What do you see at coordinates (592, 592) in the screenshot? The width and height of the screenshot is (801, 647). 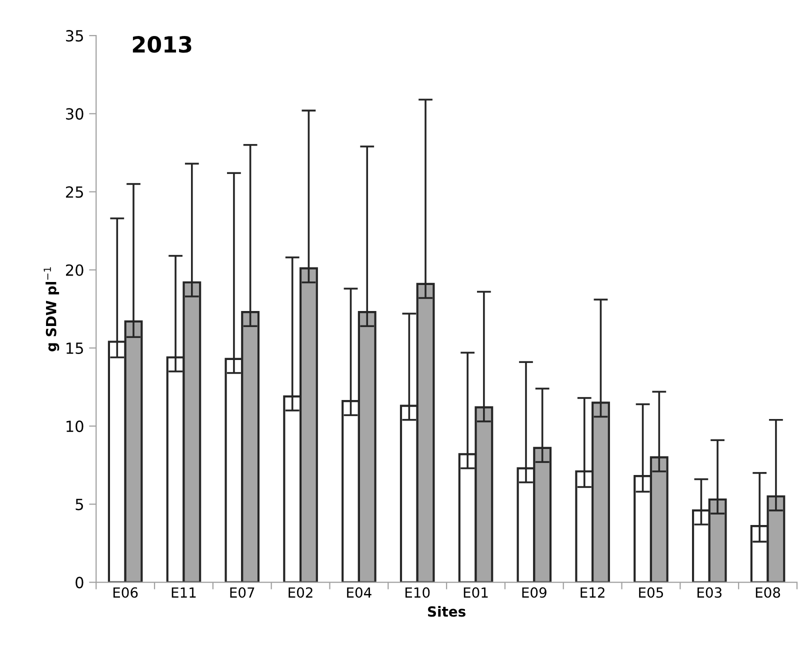 I see `x-tick-label: E12` at bounding box center [592, 592].